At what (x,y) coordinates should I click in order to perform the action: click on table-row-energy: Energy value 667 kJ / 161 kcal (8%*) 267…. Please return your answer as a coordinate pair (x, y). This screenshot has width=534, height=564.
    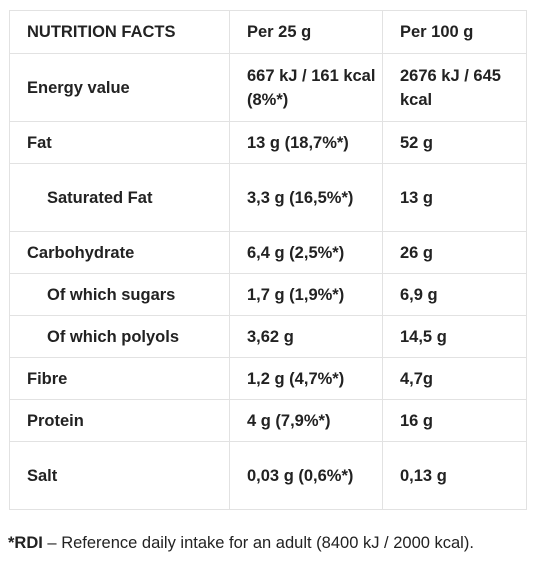
    Looking at the image, I should click on (268, 87).